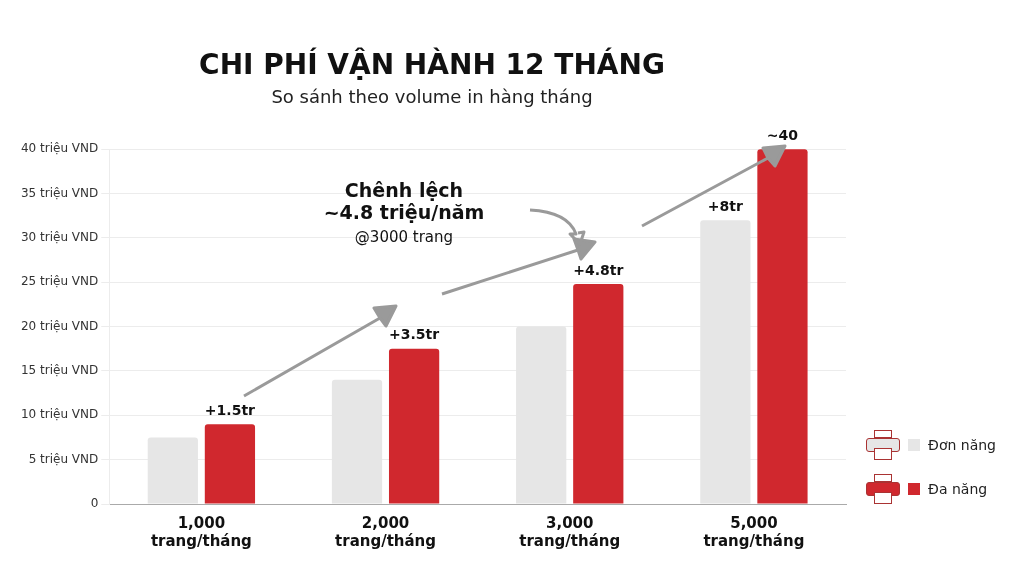  Describe the element at coordinates (63, 458) in the screenshot. I see `y-tick-label: 5 triệu VND` at that location.